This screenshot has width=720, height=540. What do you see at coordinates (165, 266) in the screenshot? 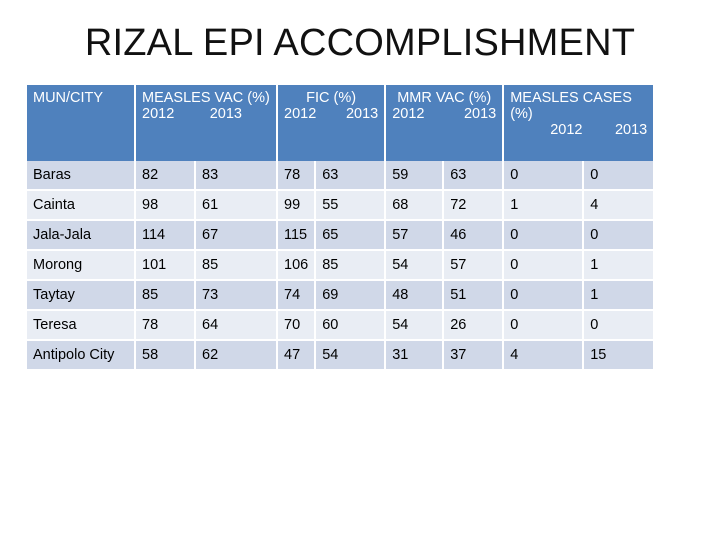
I see `cell-measles-vac-2012: 101` at bounding box center [165, 266].